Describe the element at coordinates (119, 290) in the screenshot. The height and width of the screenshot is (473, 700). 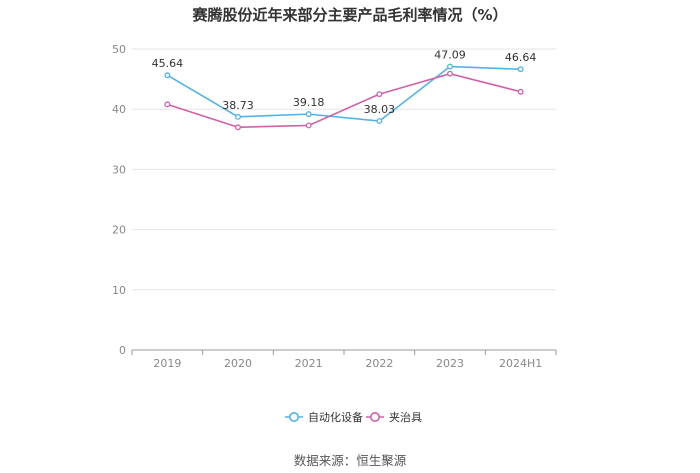
I see `y-tick-label: 10` at that location.